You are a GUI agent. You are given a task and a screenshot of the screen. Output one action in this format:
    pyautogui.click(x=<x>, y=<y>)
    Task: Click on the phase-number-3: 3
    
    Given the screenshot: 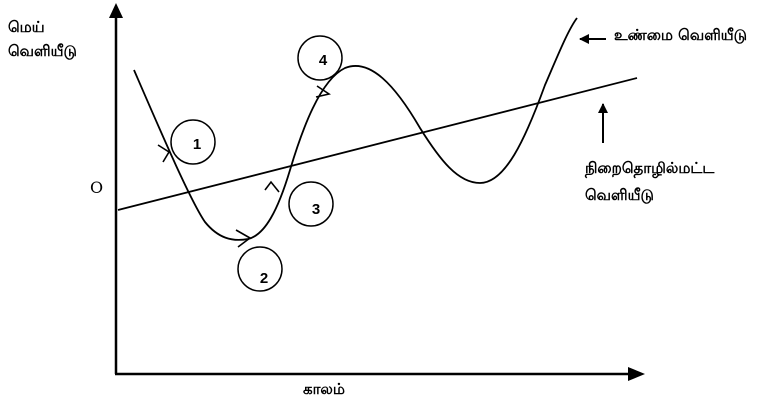 What is the action you would take?
    pyautogui.click(x=316, y=209)
    